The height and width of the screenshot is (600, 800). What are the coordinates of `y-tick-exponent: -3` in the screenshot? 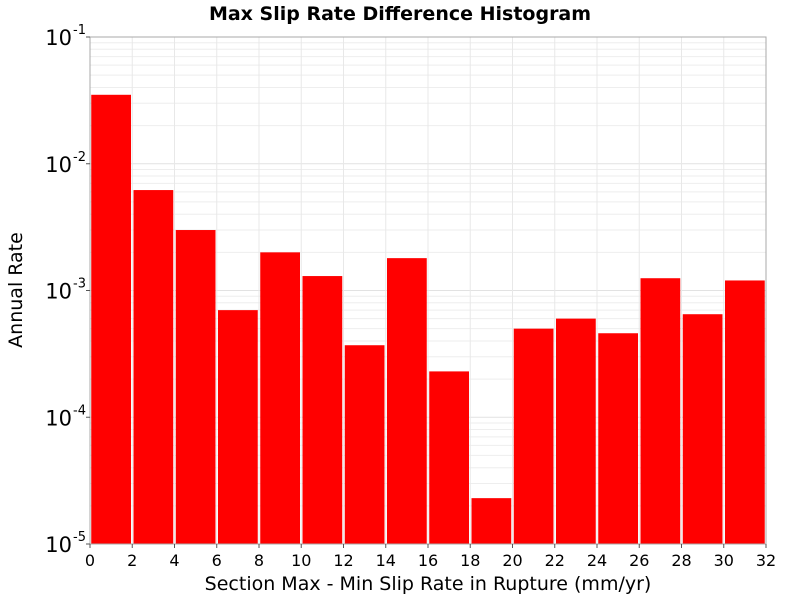 It's located at (79, 284).